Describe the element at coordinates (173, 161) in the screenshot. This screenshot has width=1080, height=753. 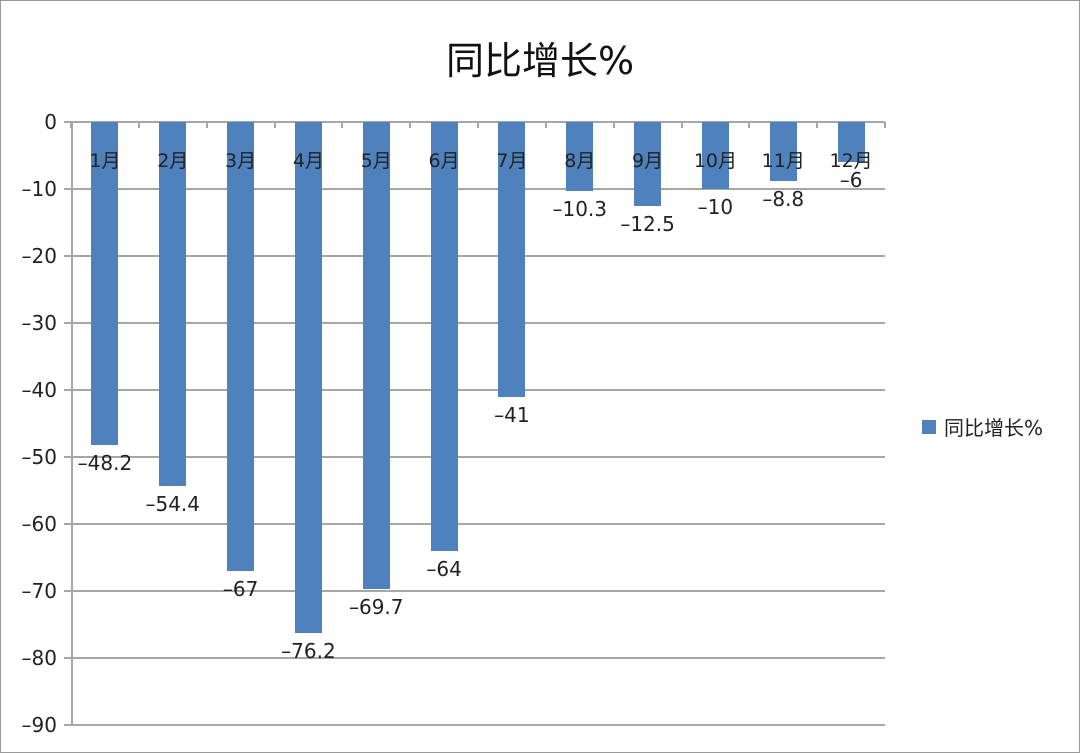
I see `category-label: 2月` at that location.